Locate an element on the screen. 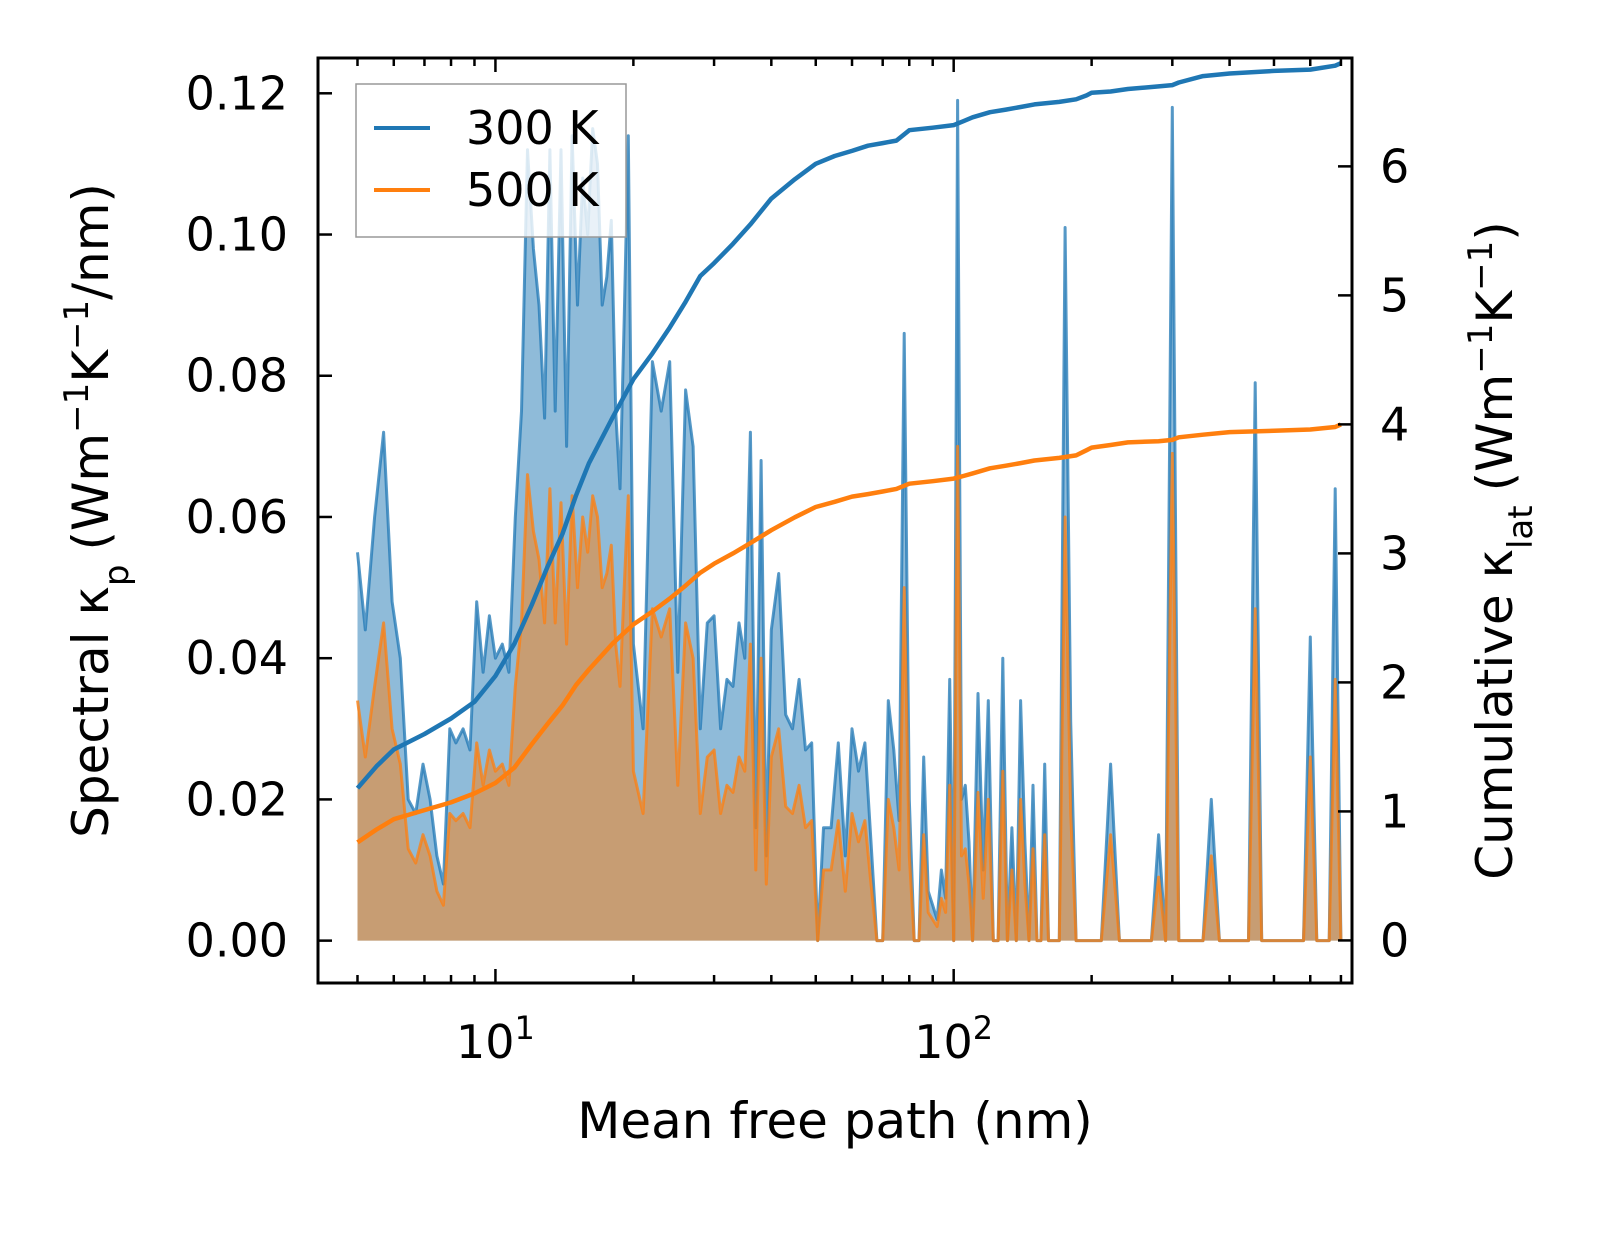  left-y-tick-label: 0.06 is located at coordinates (237, 517).